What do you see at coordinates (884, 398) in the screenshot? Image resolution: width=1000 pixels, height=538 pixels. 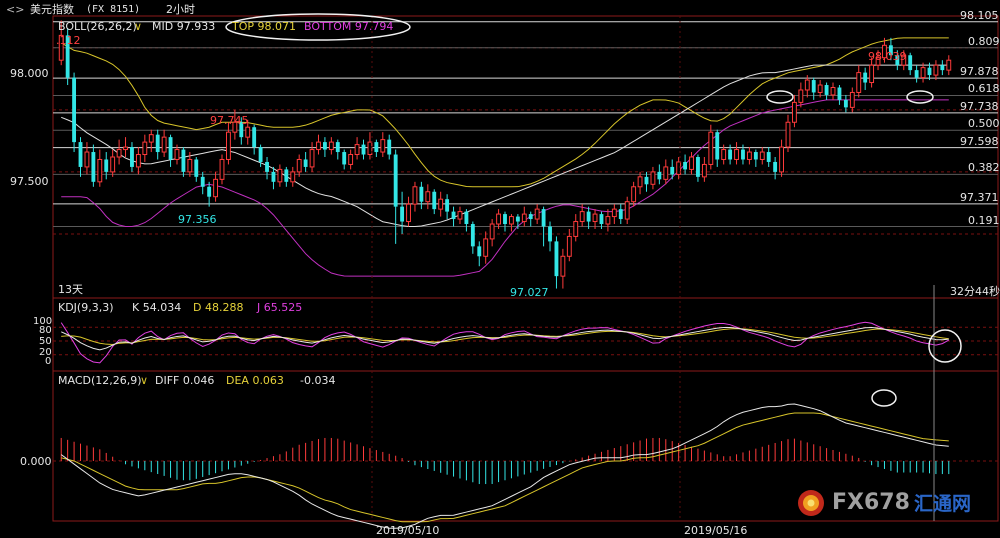 I see `macd-highlight-circle` at bounding box center [884, 398].